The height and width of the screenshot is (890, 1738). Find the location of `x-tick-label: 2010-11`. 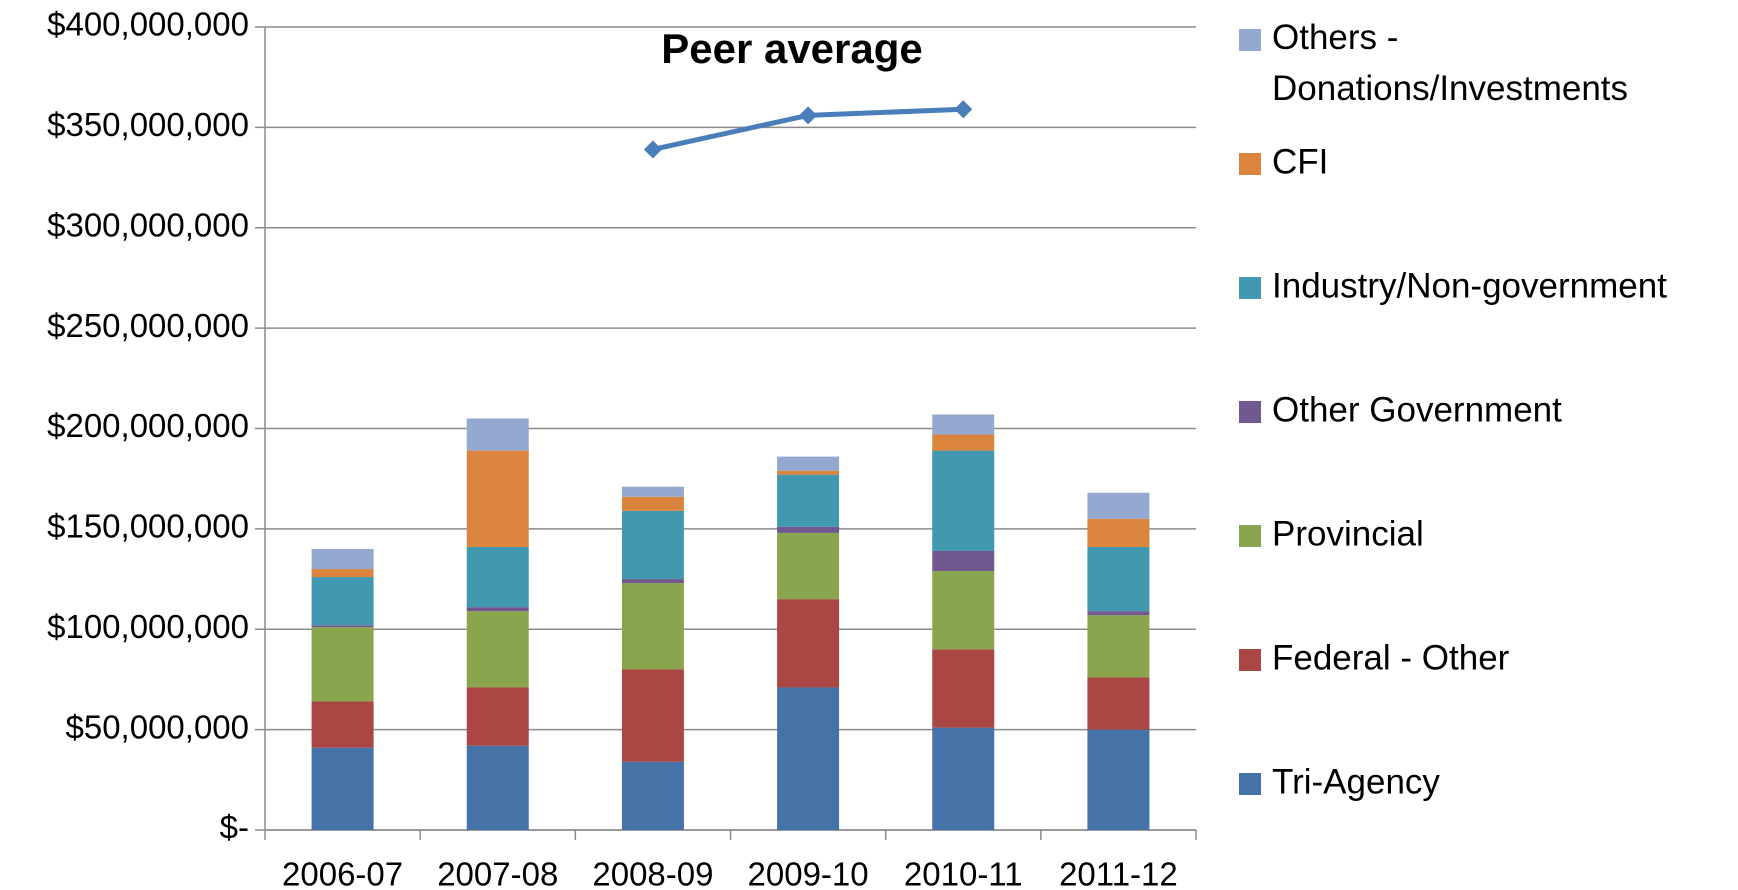

x-tick-label: 2010-11 is located at coordinates (963, 873).